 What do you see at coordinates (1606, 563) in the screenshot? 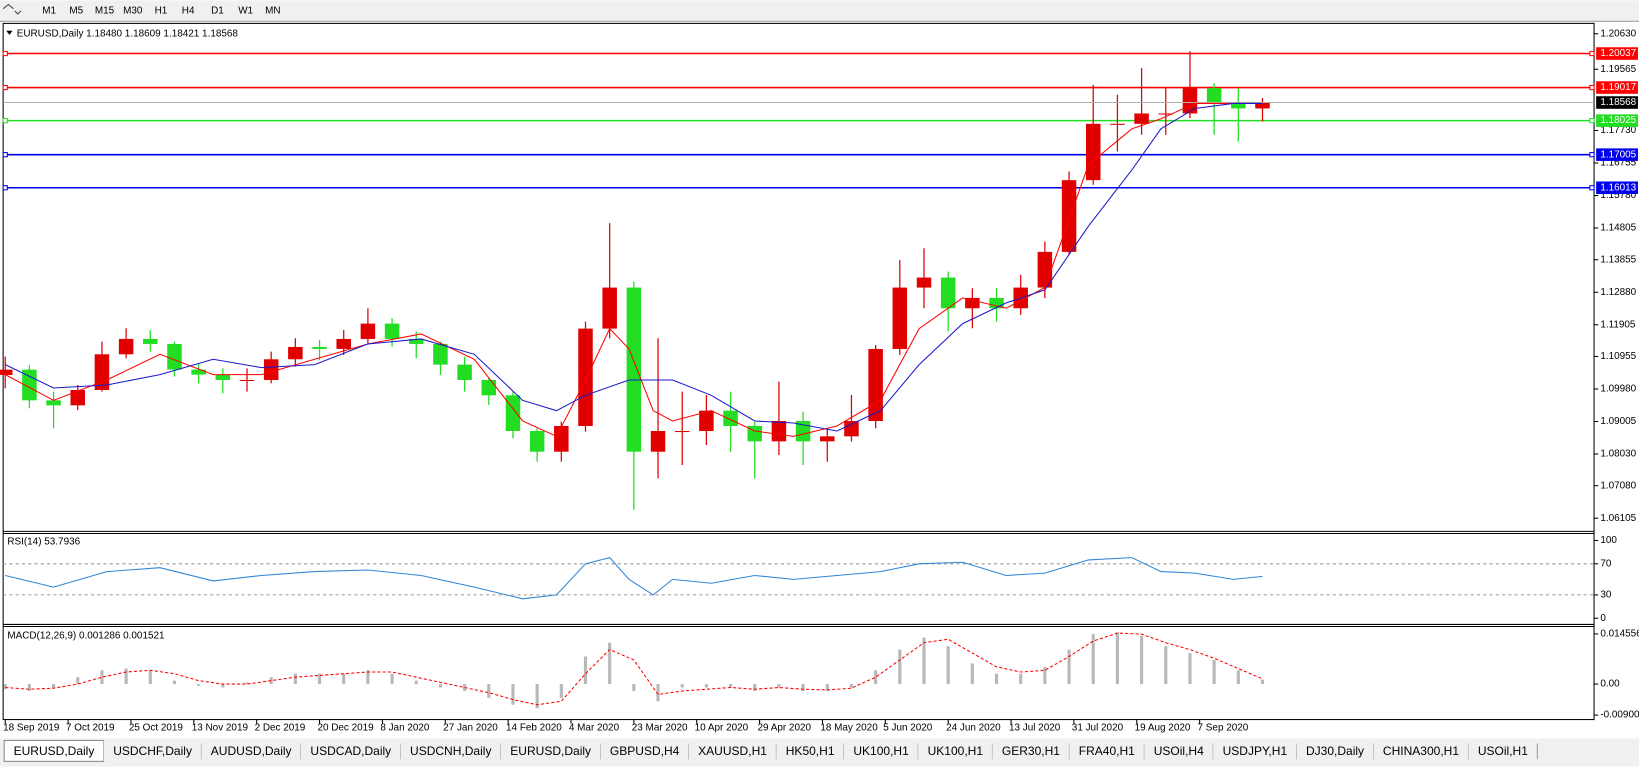
I see `y-tick-label: 70` at bounding box center [1606, 563].